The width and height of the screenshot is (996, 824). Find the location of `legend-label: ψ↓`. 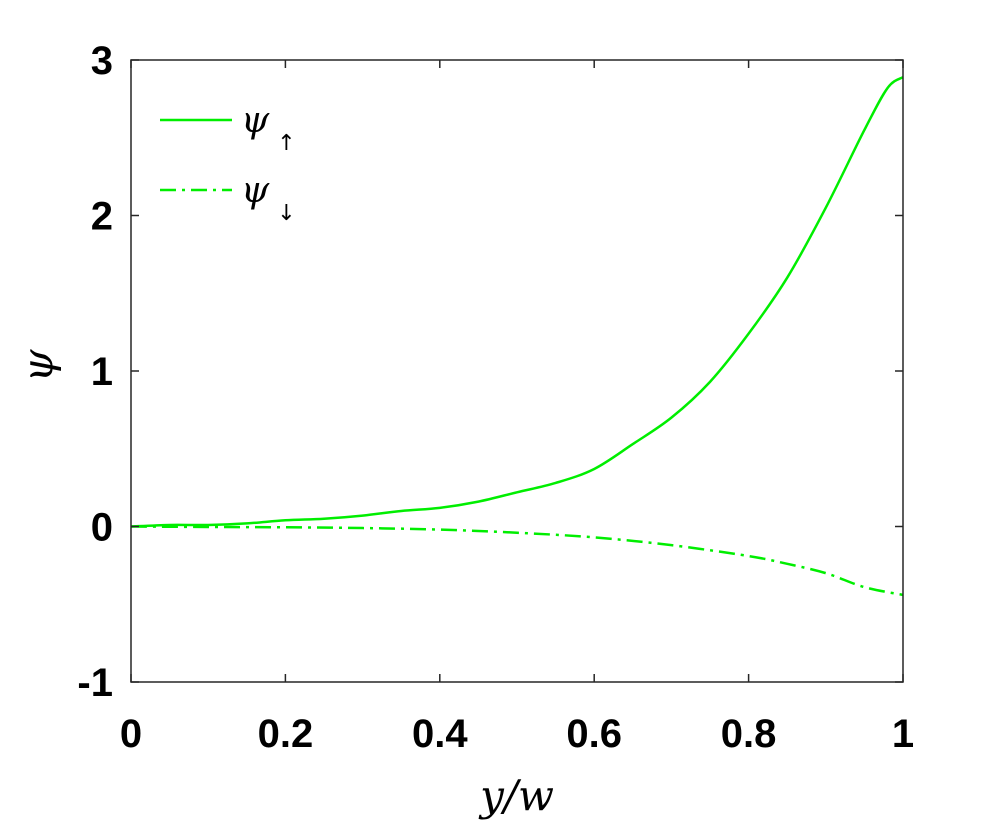

legend-label: ψ↓ is located at coordinates (268, 198).